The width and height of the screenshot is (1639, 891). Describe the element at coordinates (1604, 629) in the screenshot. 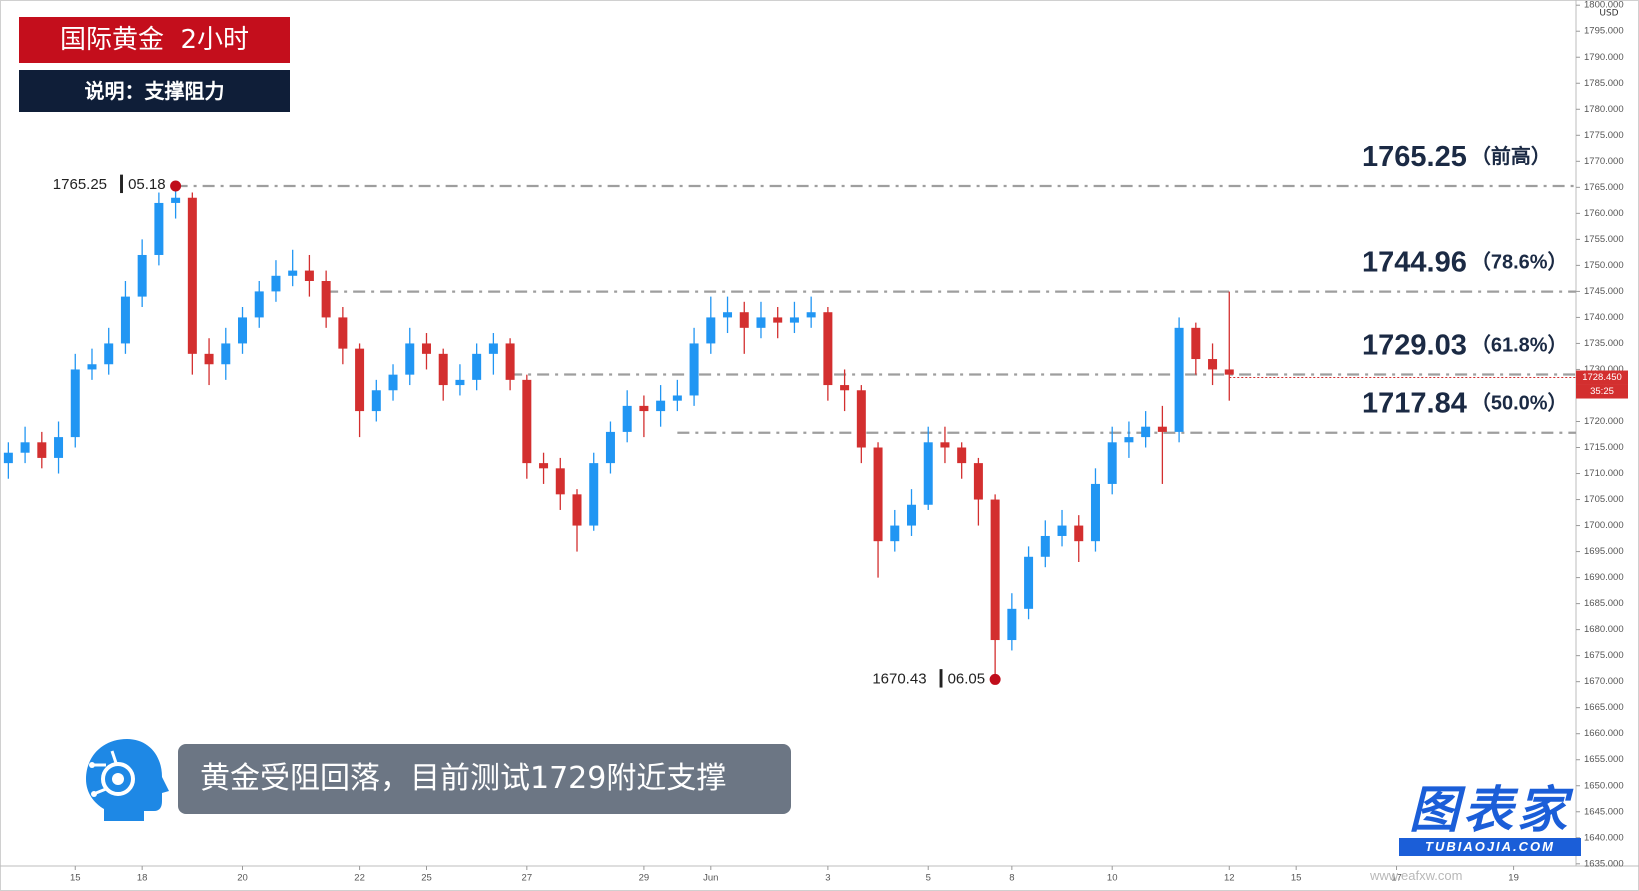

I see `y-tick-label: 1680.000` at that location.